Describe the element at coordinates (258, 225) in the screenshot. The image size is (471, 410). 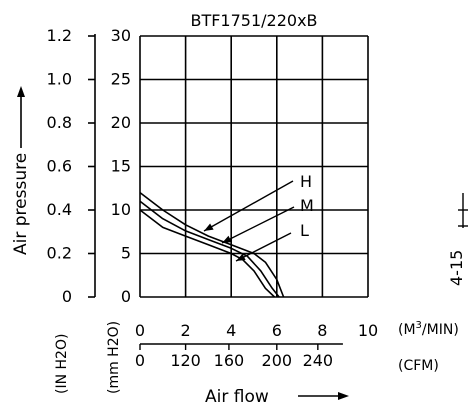
I see `leader-line-M` at that location.